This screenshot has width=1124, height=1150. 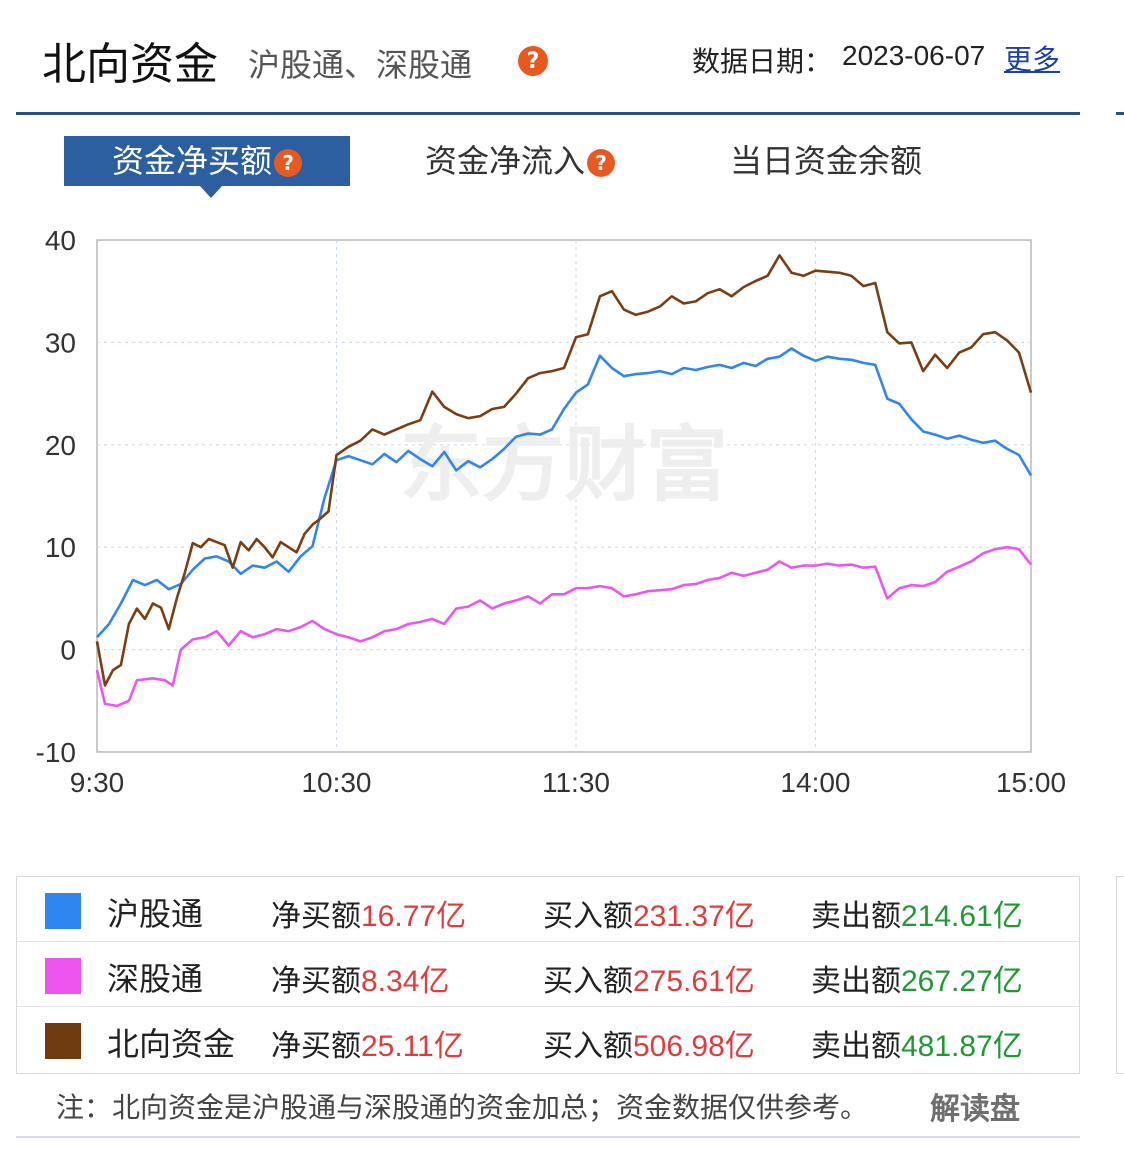 What do you see at coordinates (694, 1046) in the screenshot?
I see `buy-value: 506.98亿` at bounding box center [694, 1046].